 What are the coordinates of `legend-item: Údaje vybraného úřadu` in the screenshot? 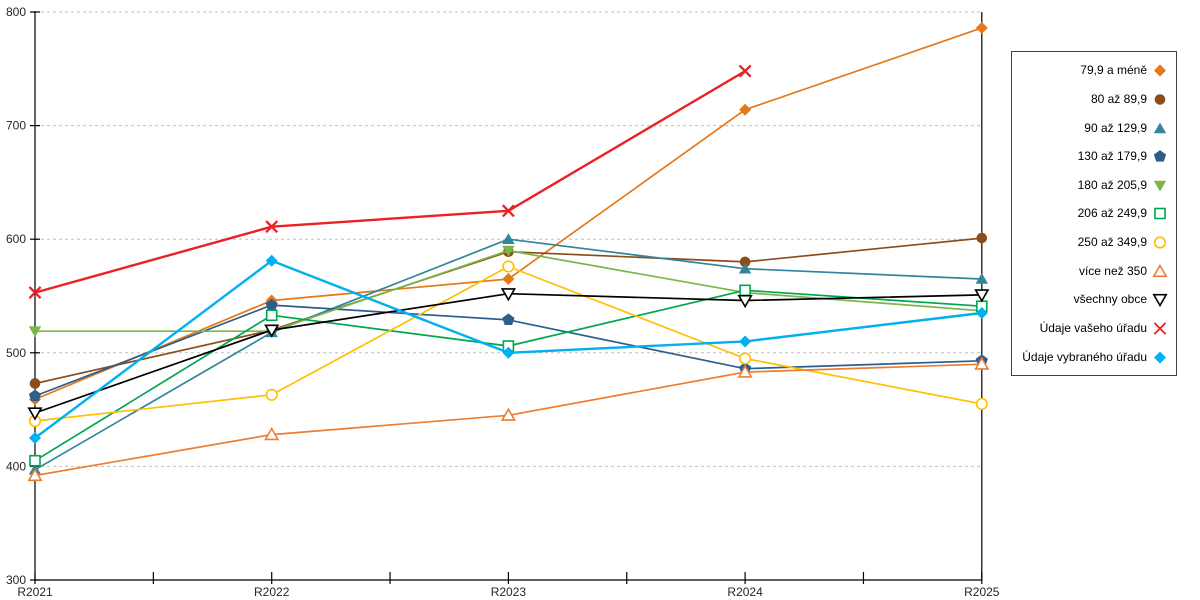 It's located at (1092, 357).